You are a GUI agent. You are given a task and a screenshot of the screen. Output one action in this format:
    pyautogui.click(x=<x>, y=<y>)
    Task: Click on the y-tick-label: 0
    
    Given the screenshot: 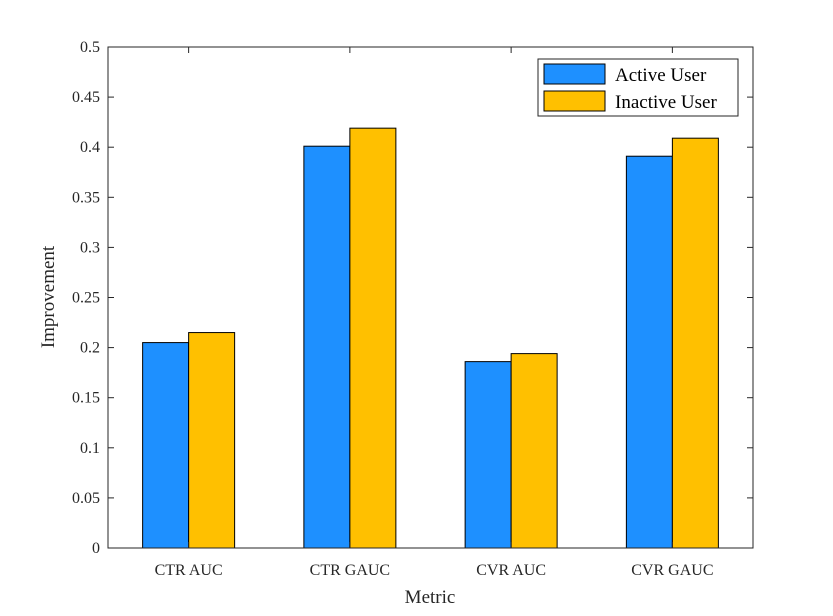 What is the action you would take?
    pyautogui.click(x=96, y=548)
    